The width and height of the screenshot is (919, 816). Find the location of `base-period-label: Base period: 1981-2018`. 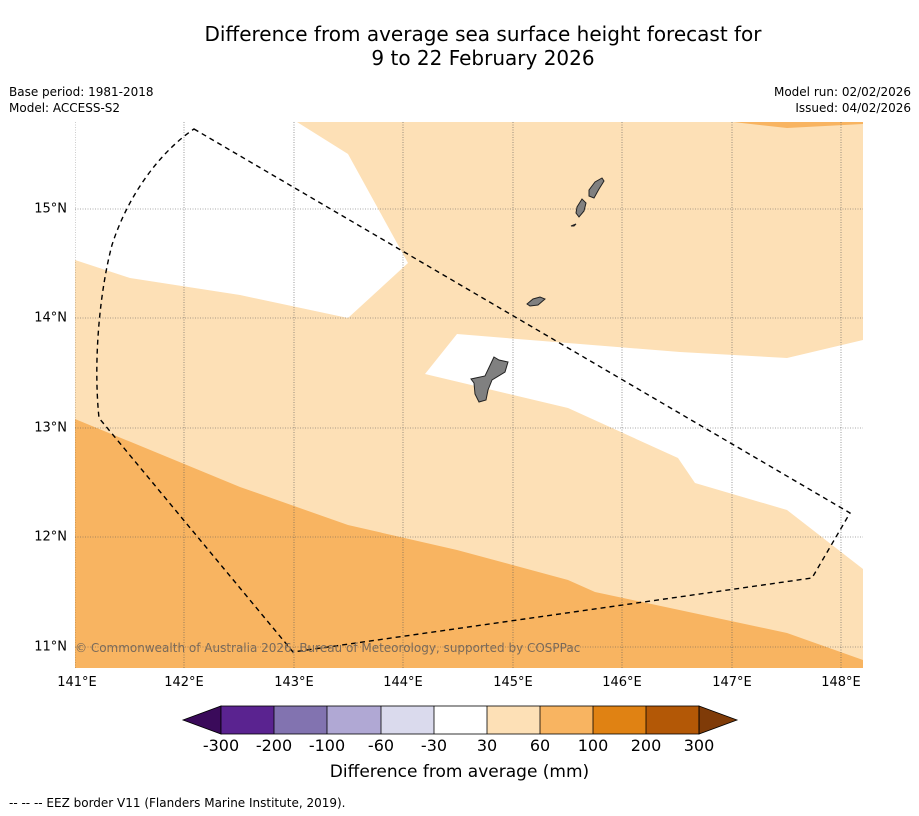

base-period-label: Base period: 1981-2018 is located at coordinates (81, 92).